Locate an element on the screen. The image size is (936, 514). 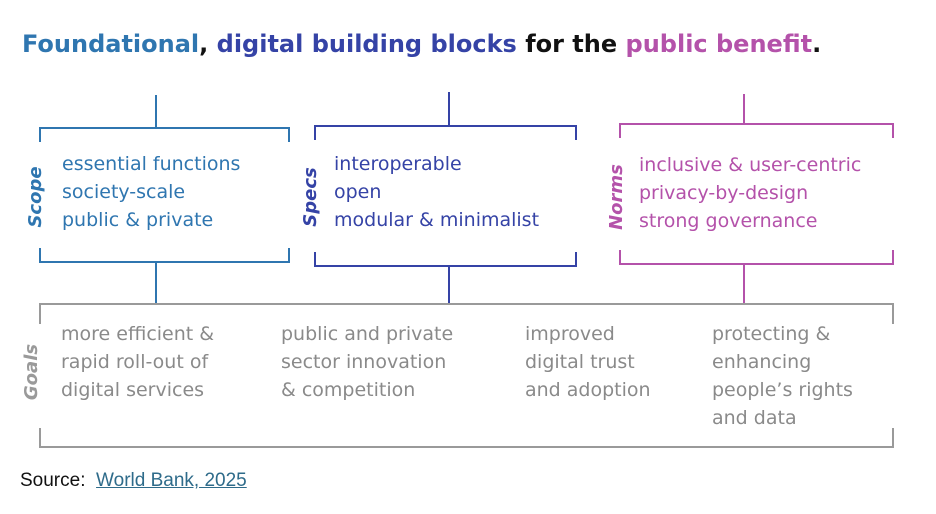
norms-item: privacy-by-design is located at coordinates (724, 193).